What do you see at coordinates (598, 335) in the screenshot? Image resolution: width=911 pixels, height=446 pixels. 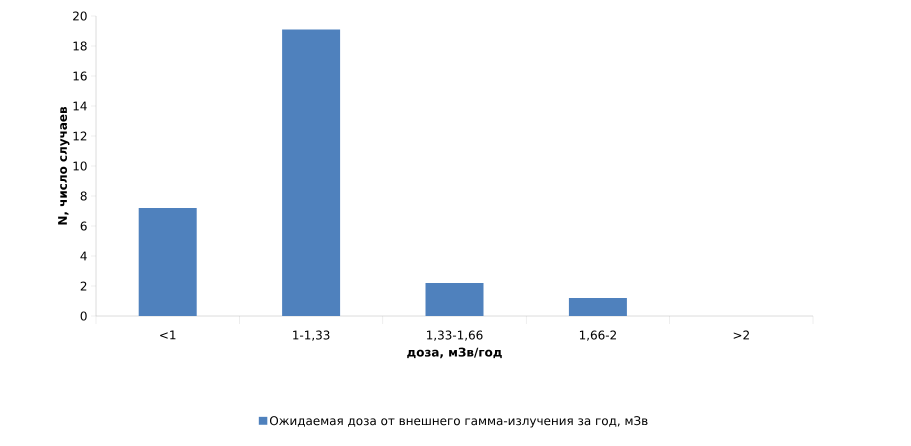 I see `x-tick-label: 1,66-2` at bounding box center [598, 335].